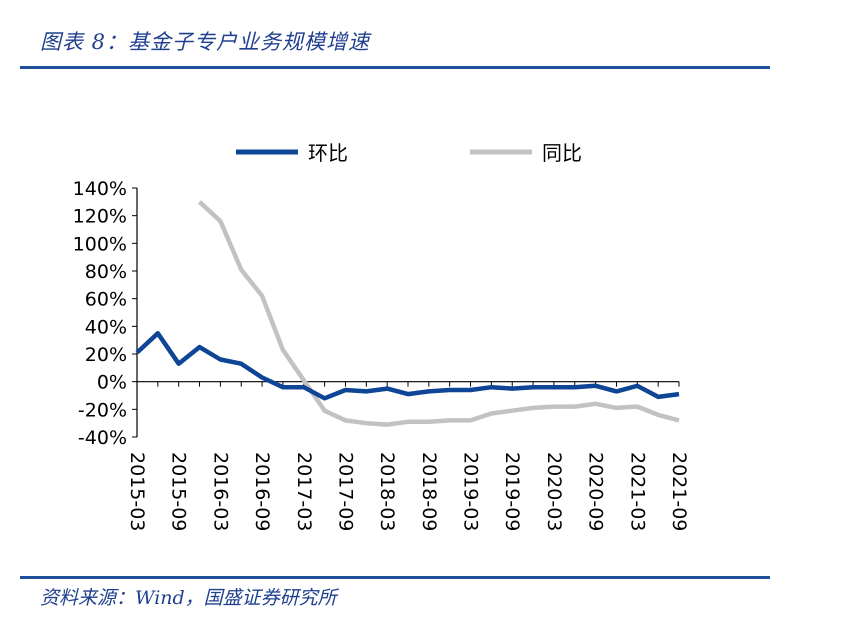 This screenshot has width=850, height=622. I want to click on x-tick-label: 2021-09, so click(679, 491).